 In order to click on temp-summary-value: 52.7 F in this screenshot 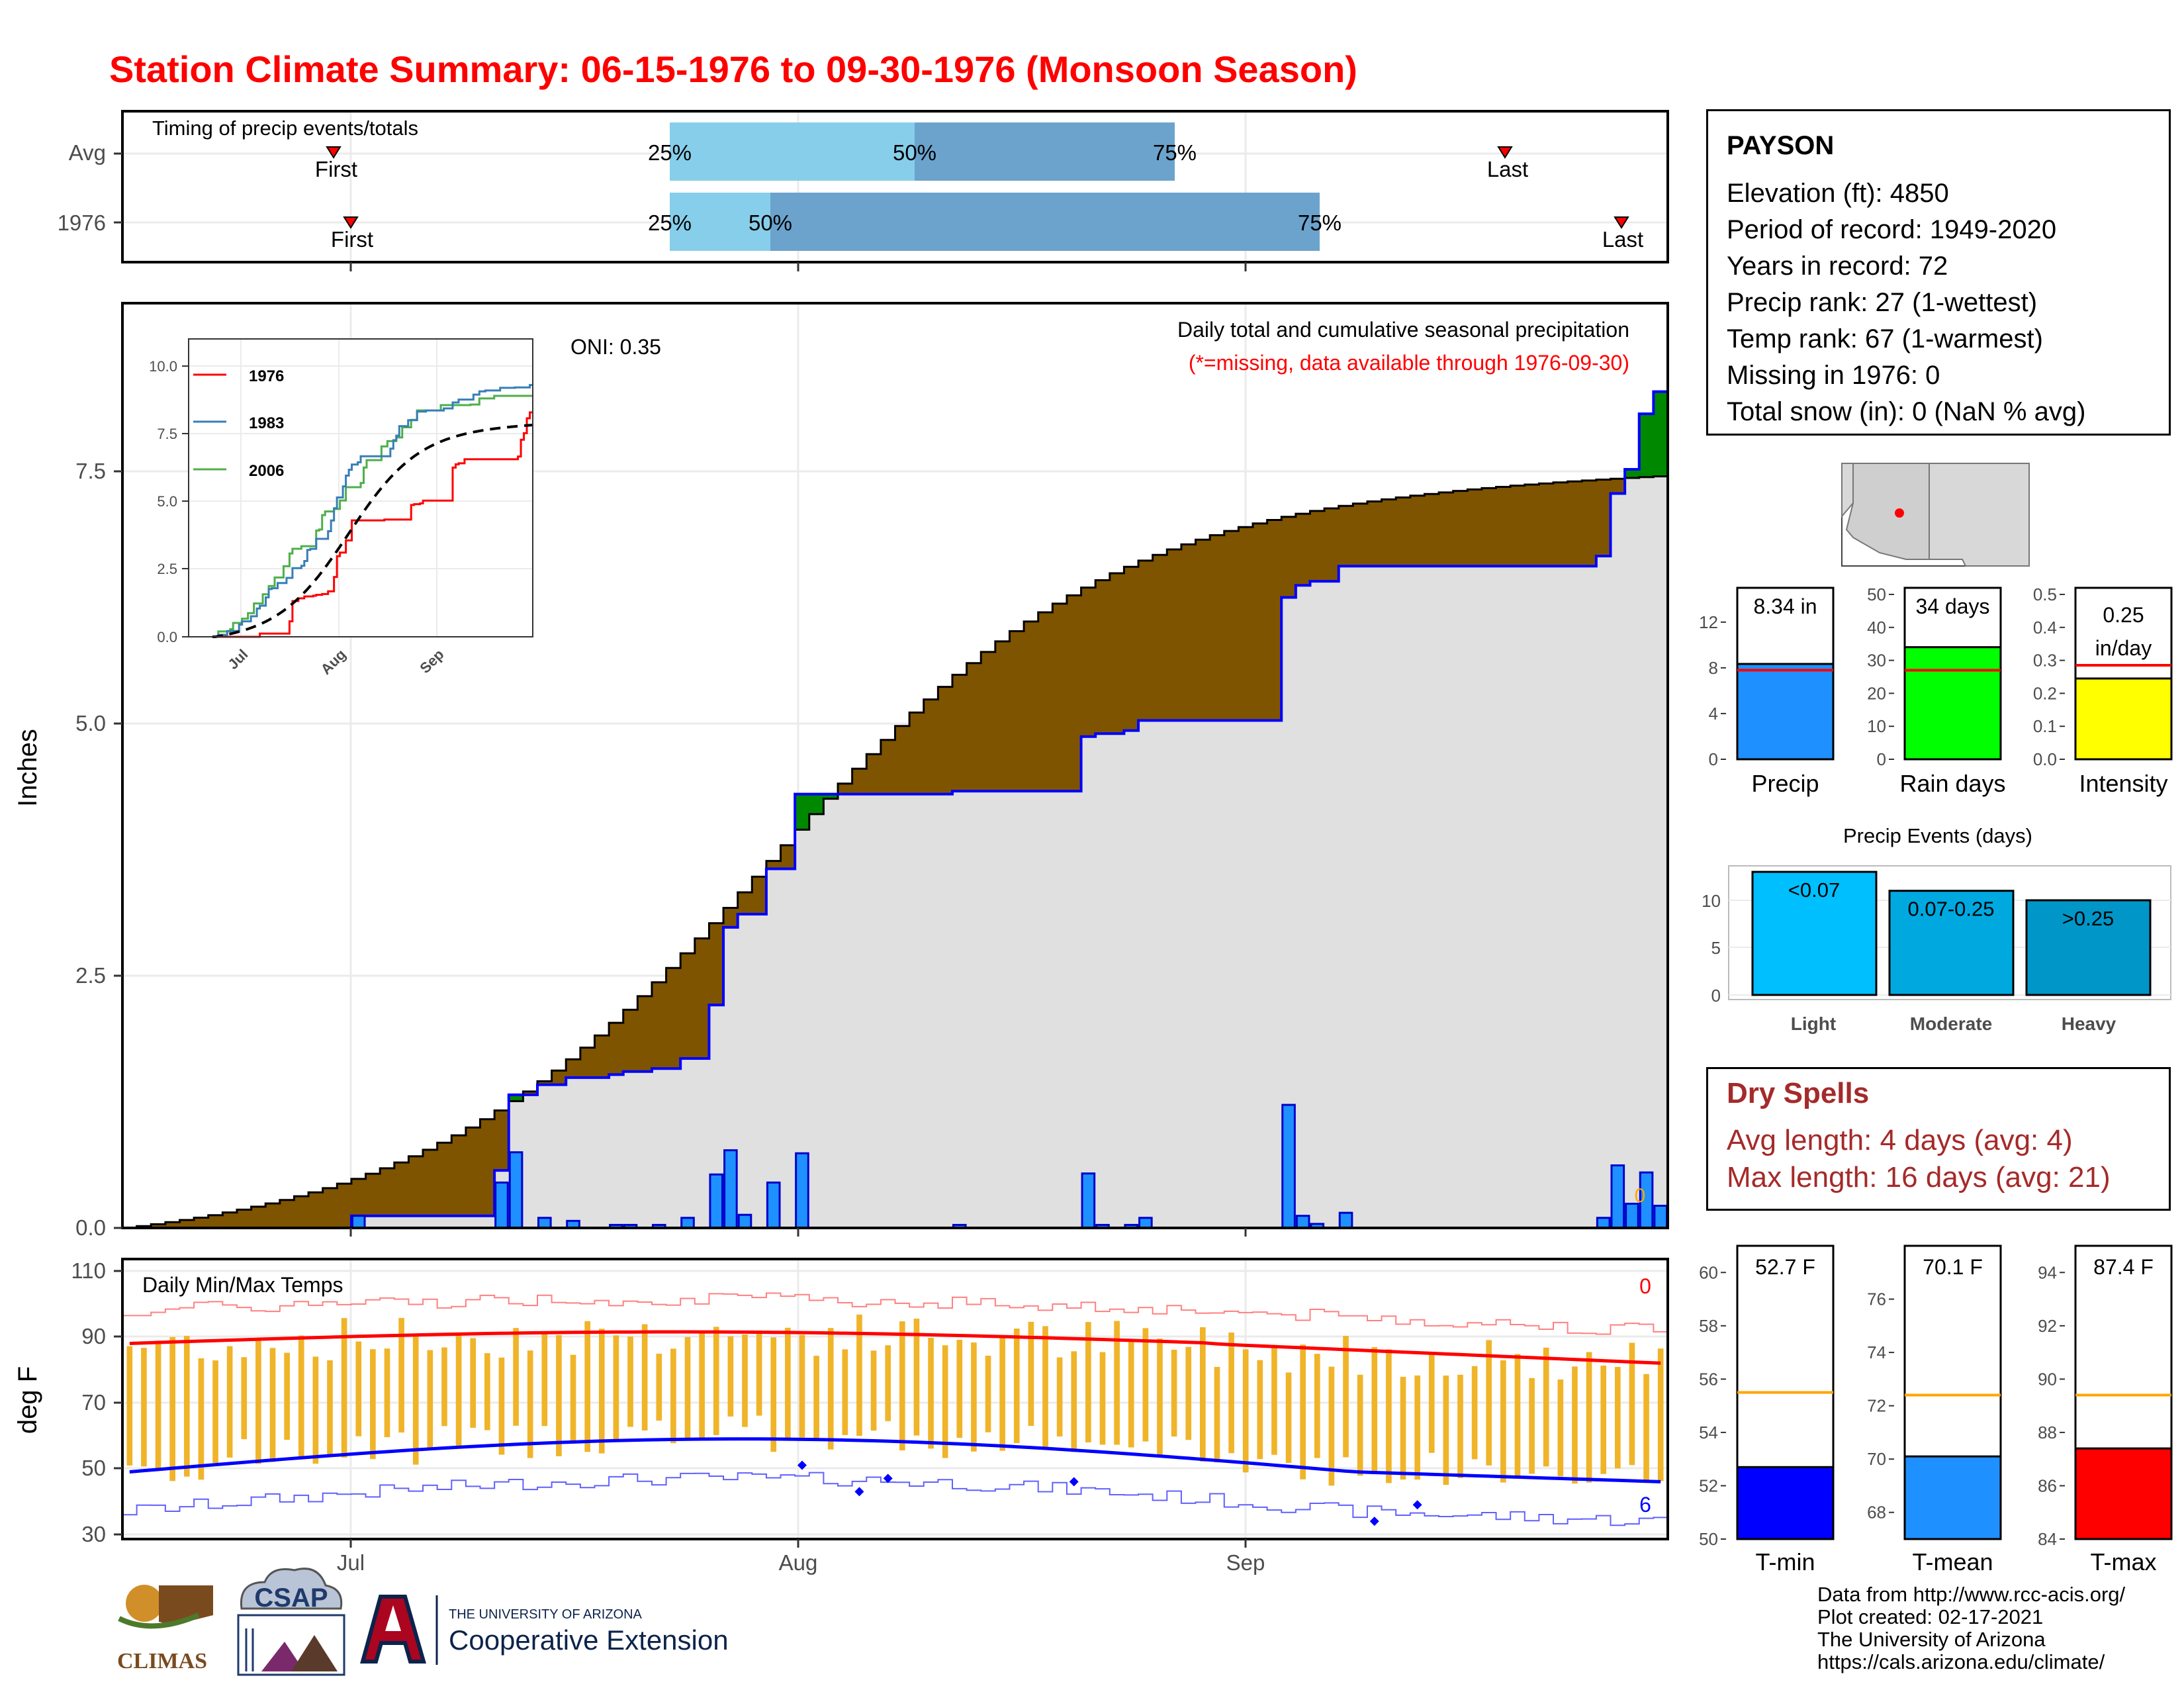, I will do `click(1785, 1267)`.